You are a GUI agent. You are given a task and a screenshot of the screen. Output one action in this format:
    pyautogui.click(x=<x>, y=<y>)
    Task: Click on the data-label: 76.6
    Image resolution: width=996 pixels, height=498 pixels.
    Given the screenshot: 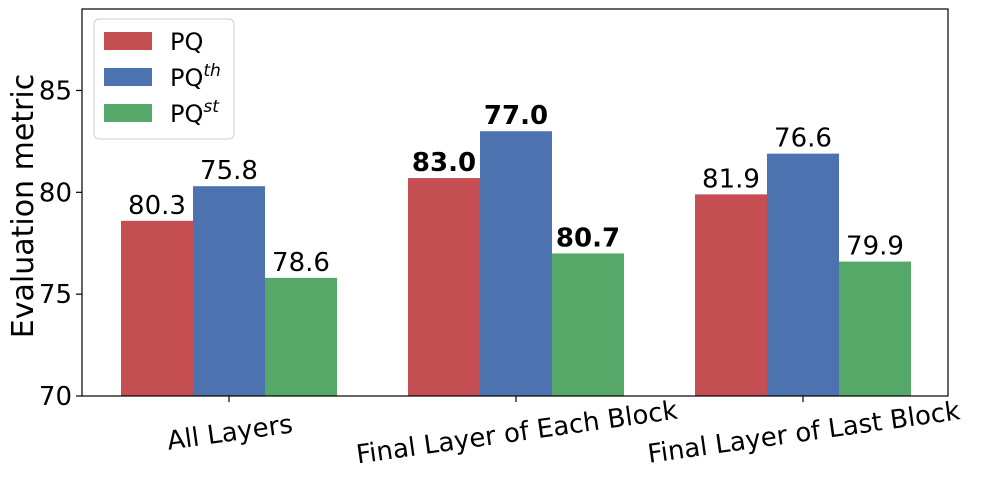 What is the action you would take?
    pyautogui.click(x=803, y=139)
    